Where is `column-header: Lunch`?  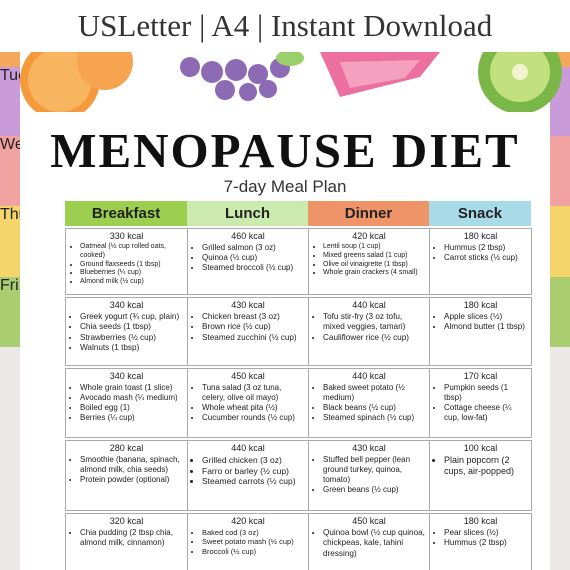
column-header: Lunch is located at coordinates (247, 213).